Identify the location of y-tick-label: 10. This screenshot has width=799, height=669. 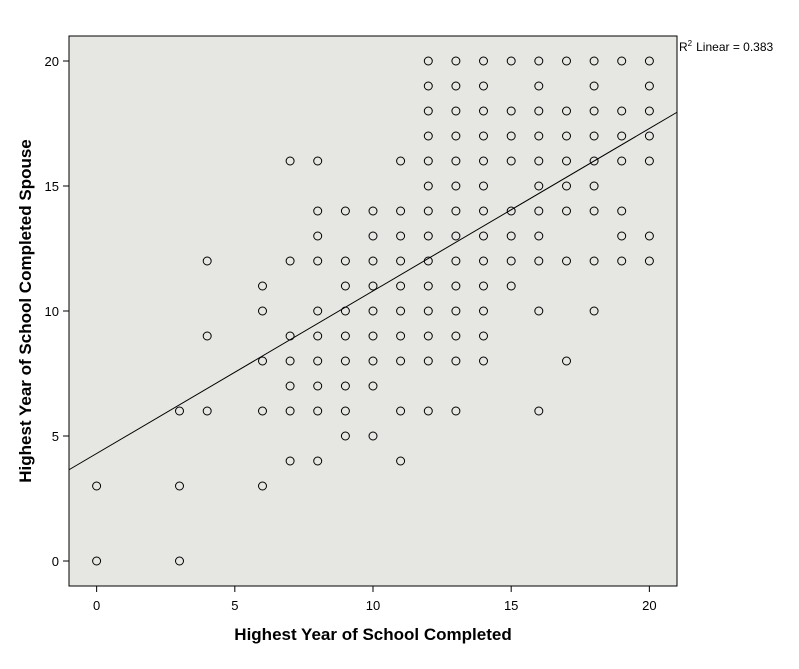
(52, 311).